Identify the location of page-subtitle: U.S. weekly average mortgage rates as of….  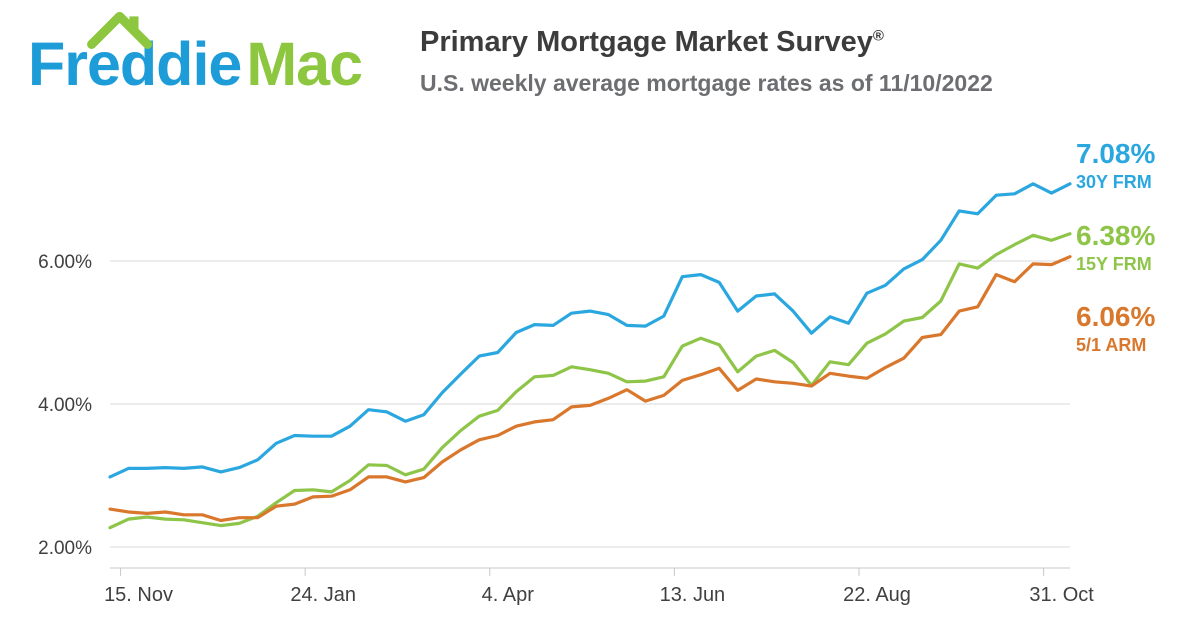
(706, 83).